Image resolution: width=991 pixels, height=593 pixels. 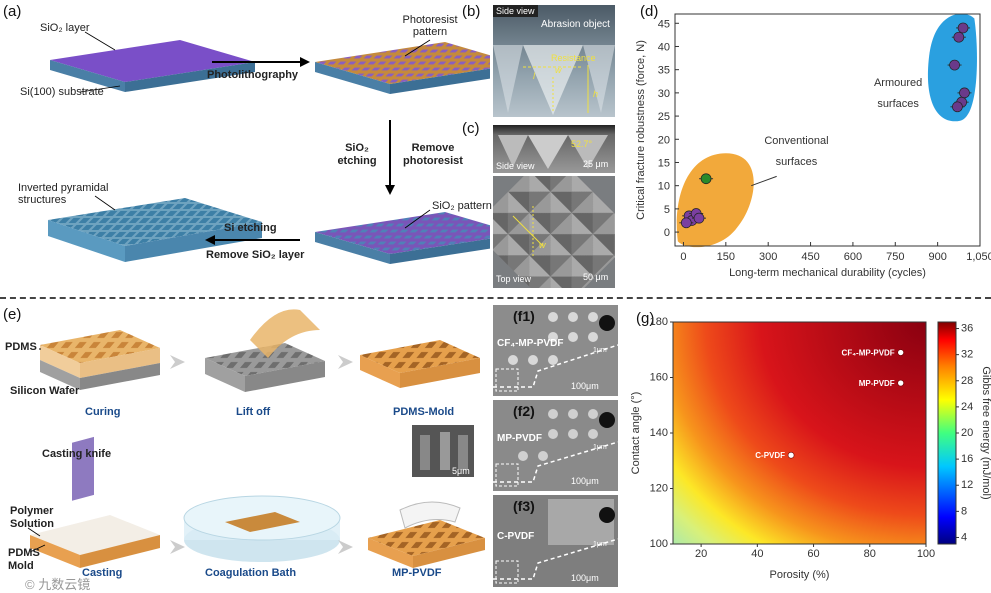 I want to click on colorbar-tick-label: 16, so click(x=967, y=459).